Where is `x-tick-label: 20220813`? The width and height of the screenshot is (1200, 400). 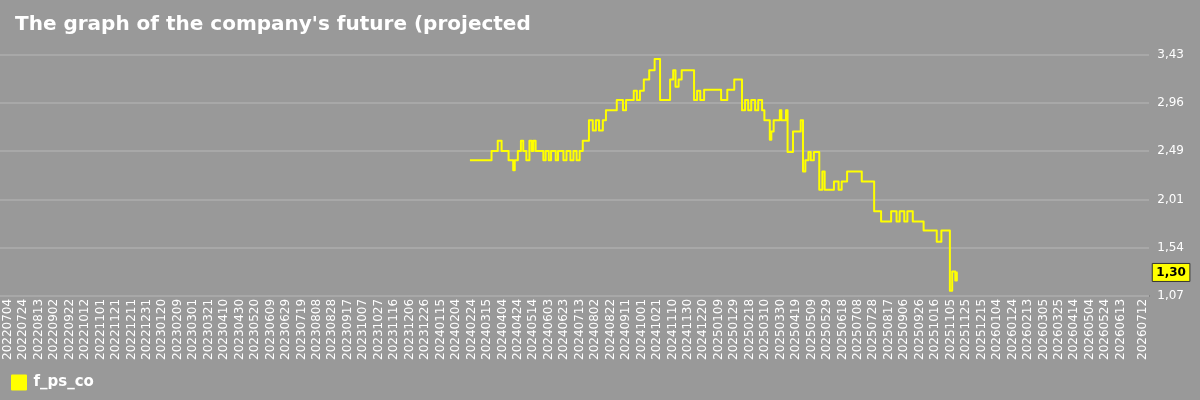
x-tick-label: 20220813 is located at coordinates (37, 329).